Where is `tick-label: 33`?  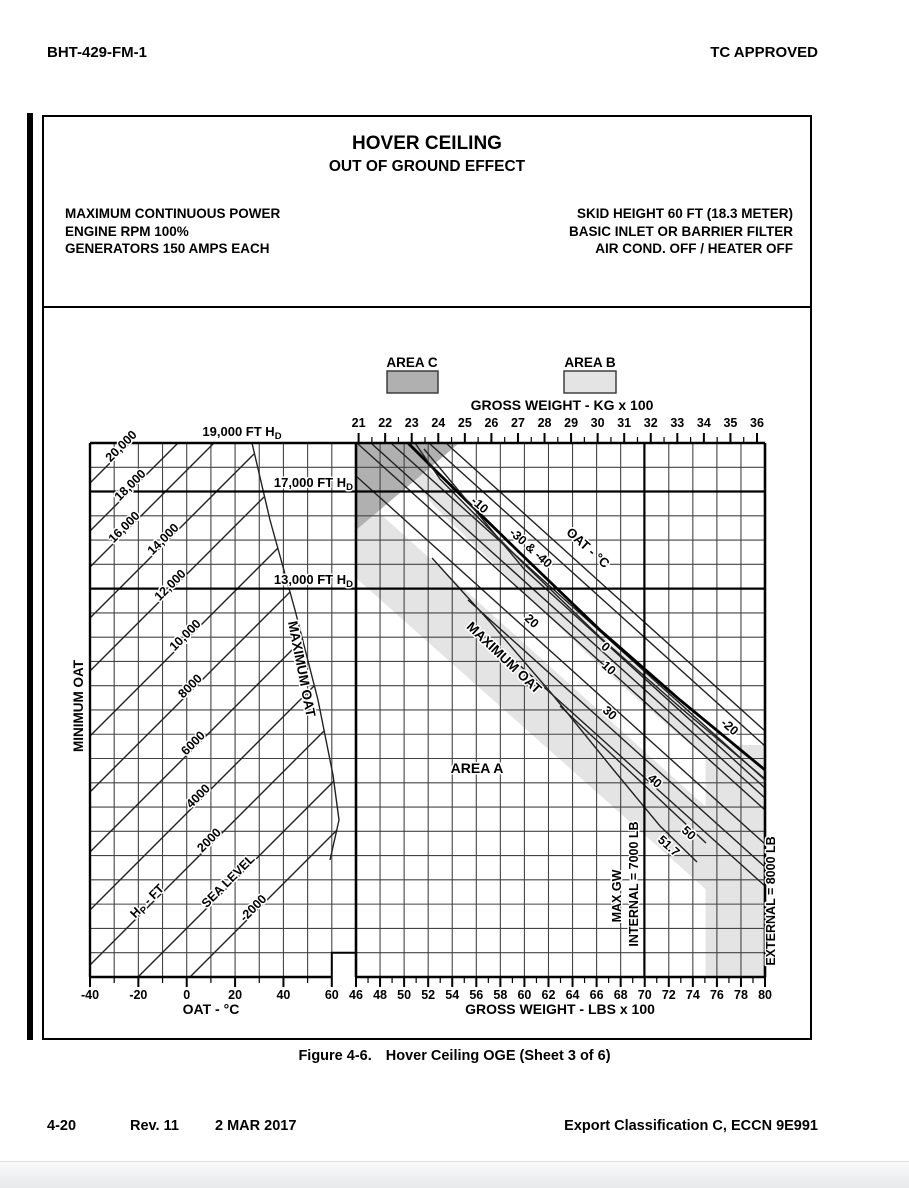
tick-label: 33 is located at coordinates (677, 423).